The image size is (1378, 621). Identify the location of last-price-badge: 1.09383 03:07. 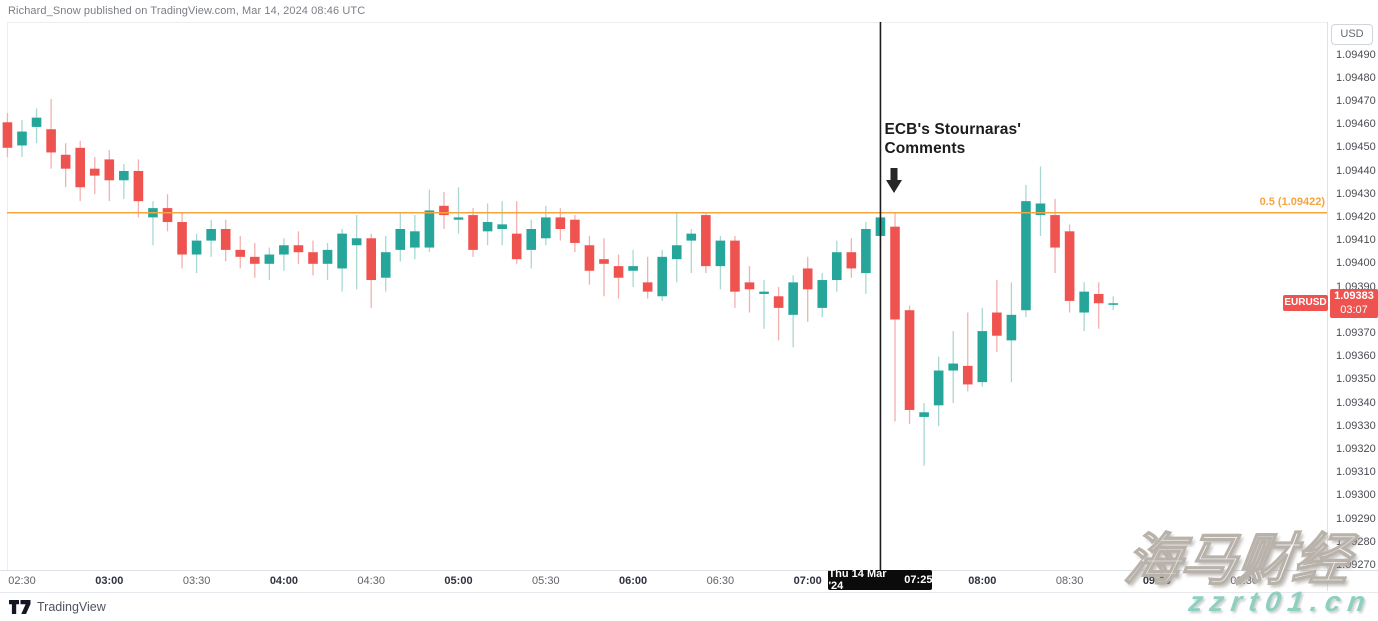
(1354, 303).